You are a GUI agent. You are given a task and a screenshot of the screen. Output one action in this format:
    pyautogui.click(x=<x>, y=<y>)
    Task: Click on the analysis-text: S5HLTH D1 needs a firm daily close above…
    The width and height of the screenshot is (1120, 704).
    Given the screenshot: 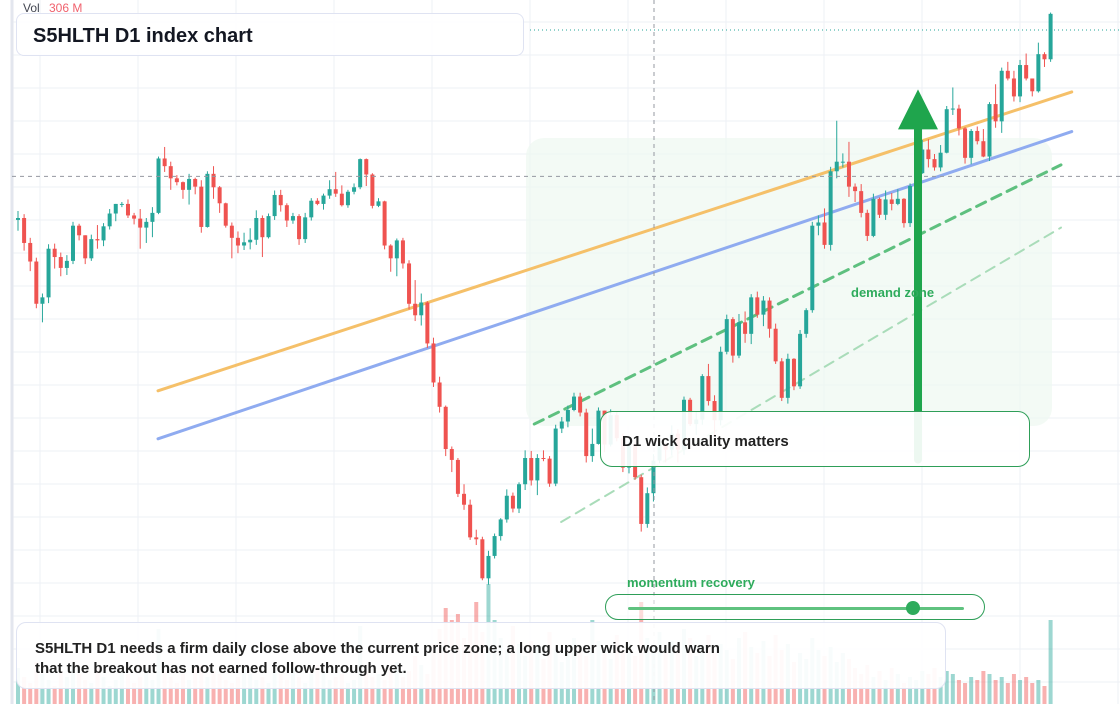 What is the action you would take?
    pyautogui.click(x=377, y=658)
    